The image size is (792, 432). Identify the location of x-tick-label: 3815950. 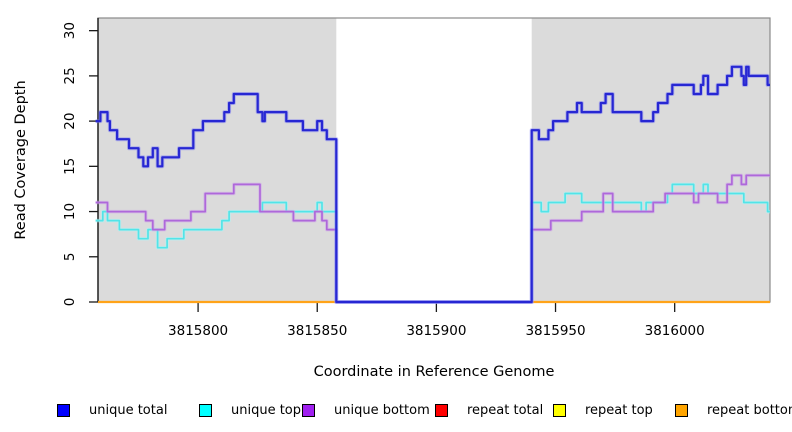
(555, 331).